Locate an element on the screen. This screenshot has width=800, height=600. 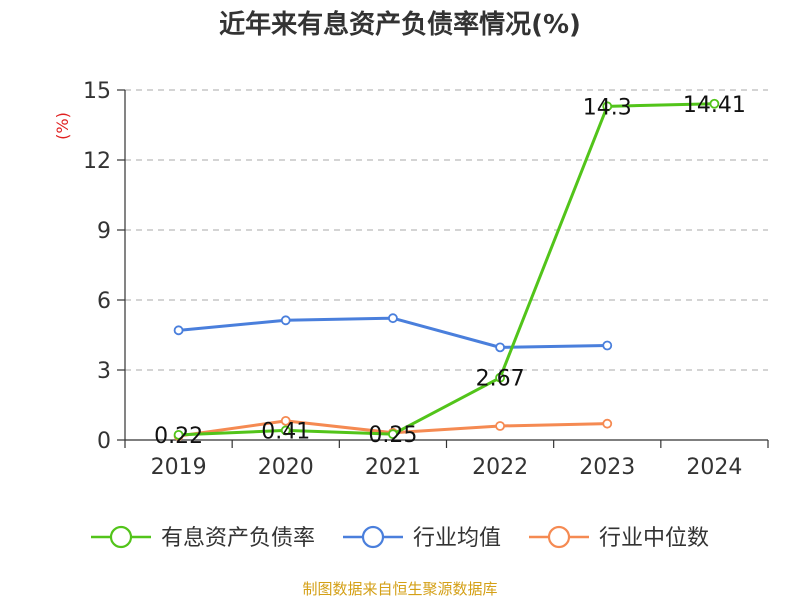
data-label: 14.41 is located at coordinates (714, 105).